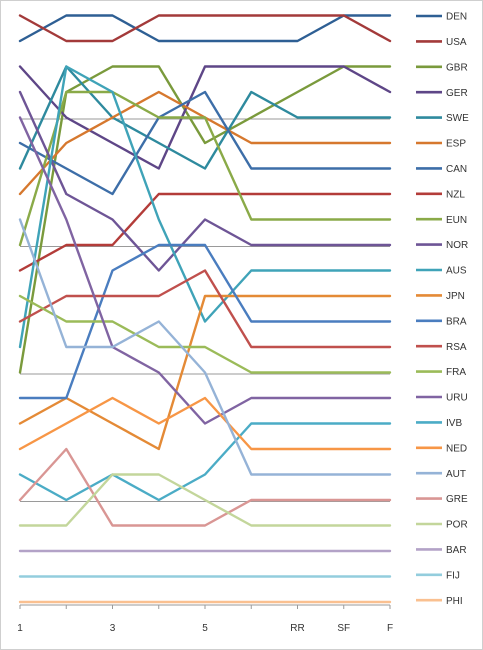 The image size is (483, 650). Describe the element at coordinates (457, 398) in the screenshot. I see `legend-label-uru: URU` at that location.